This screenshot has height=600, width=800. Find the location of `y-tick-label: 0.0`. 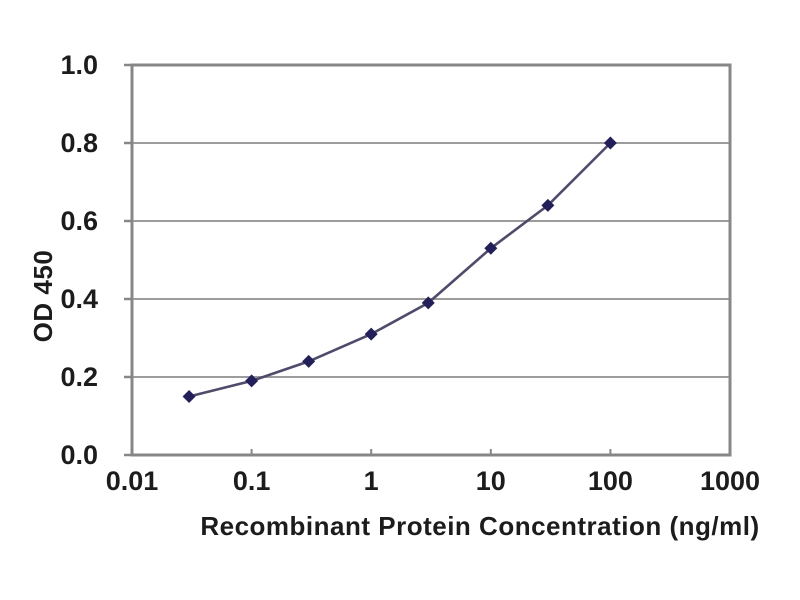

y-tick-label: 0.0 is located at coordinates (79, 455).